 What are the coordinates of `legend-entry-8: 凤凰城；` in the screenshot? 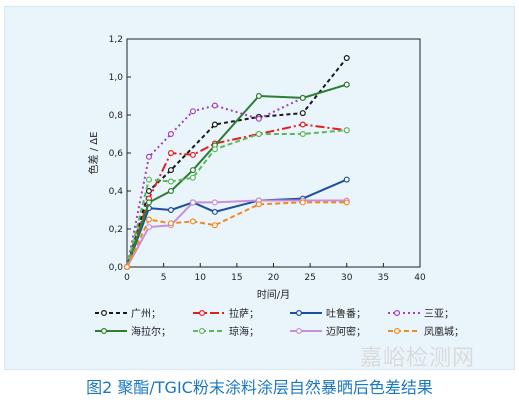 It's located at (426, 332).